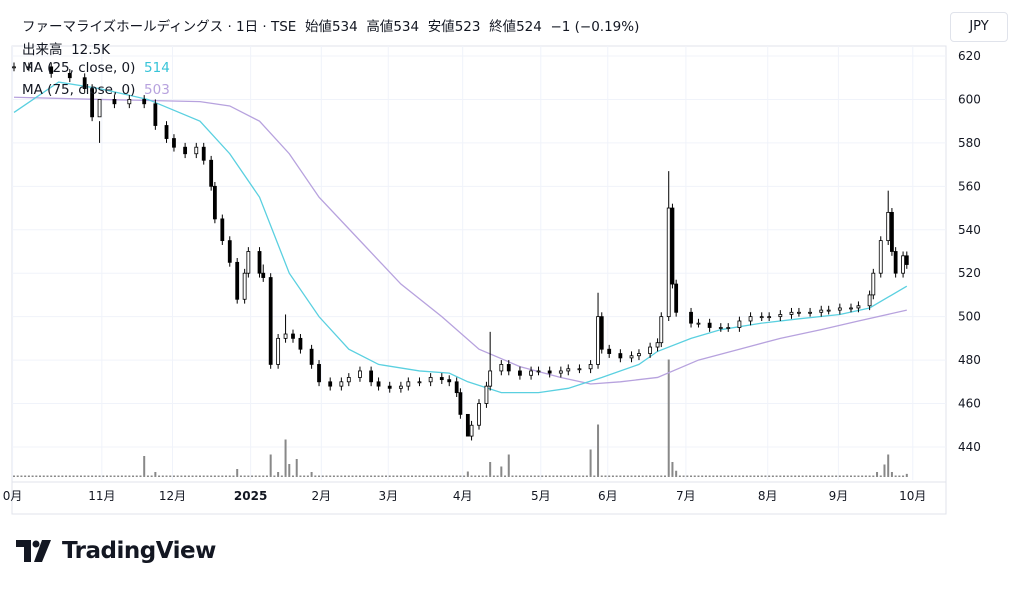  What do you see at coordinates (406, 27) in the screenshot?
I see `high-value: 534` at bounding box center [406, 27].